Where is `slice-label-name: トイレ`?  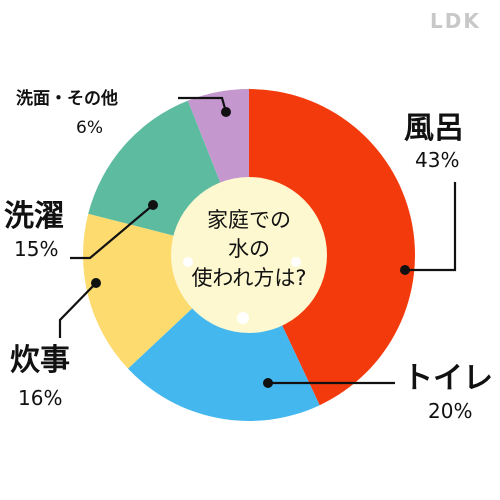 slice-label-name: トイレ is located at coordinates (448, 378).